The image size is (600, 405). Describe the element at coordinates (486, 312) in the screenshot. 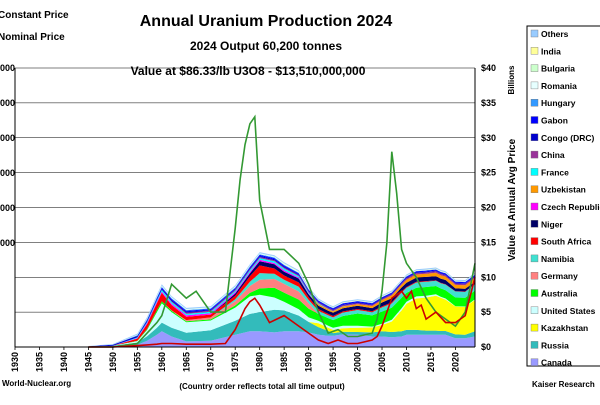

I see `y-right-tick-1: $5` at that location.